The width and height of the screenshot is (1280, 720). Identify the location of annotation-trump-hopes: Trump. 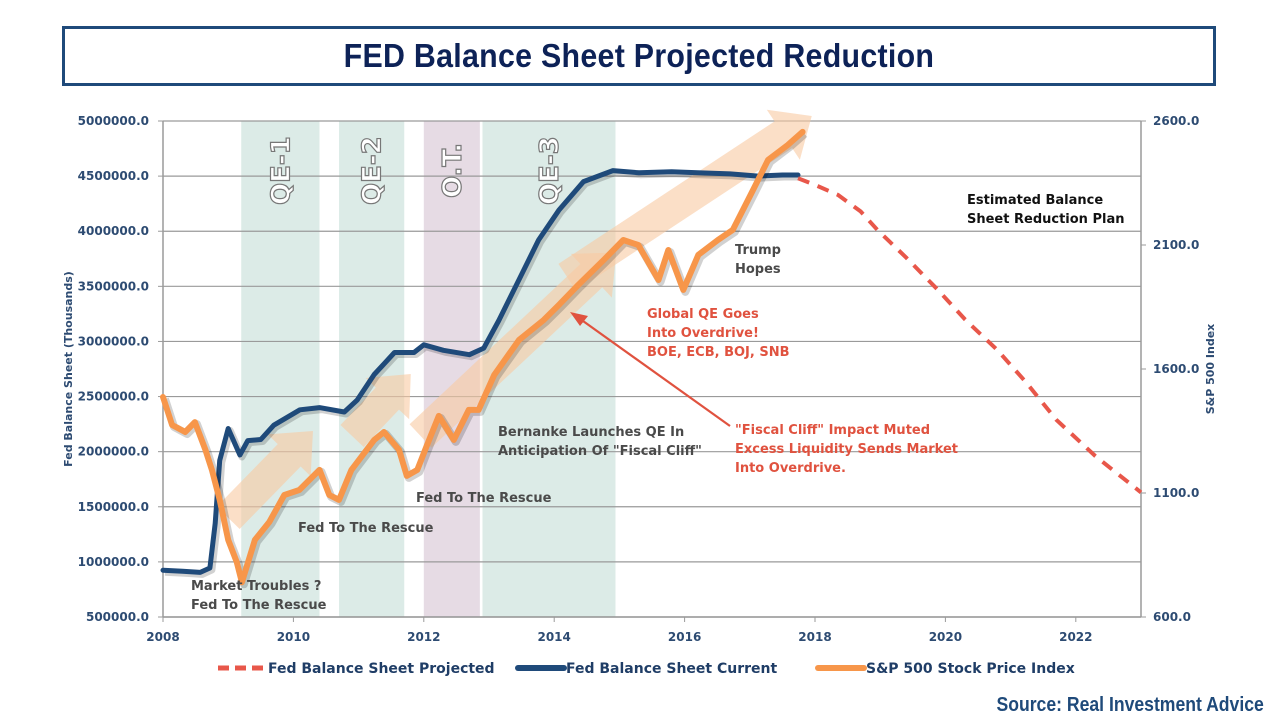
(758, 250).